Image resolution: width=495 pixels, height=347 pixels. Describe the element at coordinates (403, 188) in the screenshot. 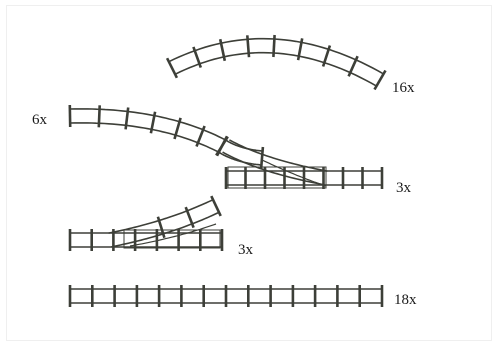

I see `right-switch-track-quantity: 3x` at that location.